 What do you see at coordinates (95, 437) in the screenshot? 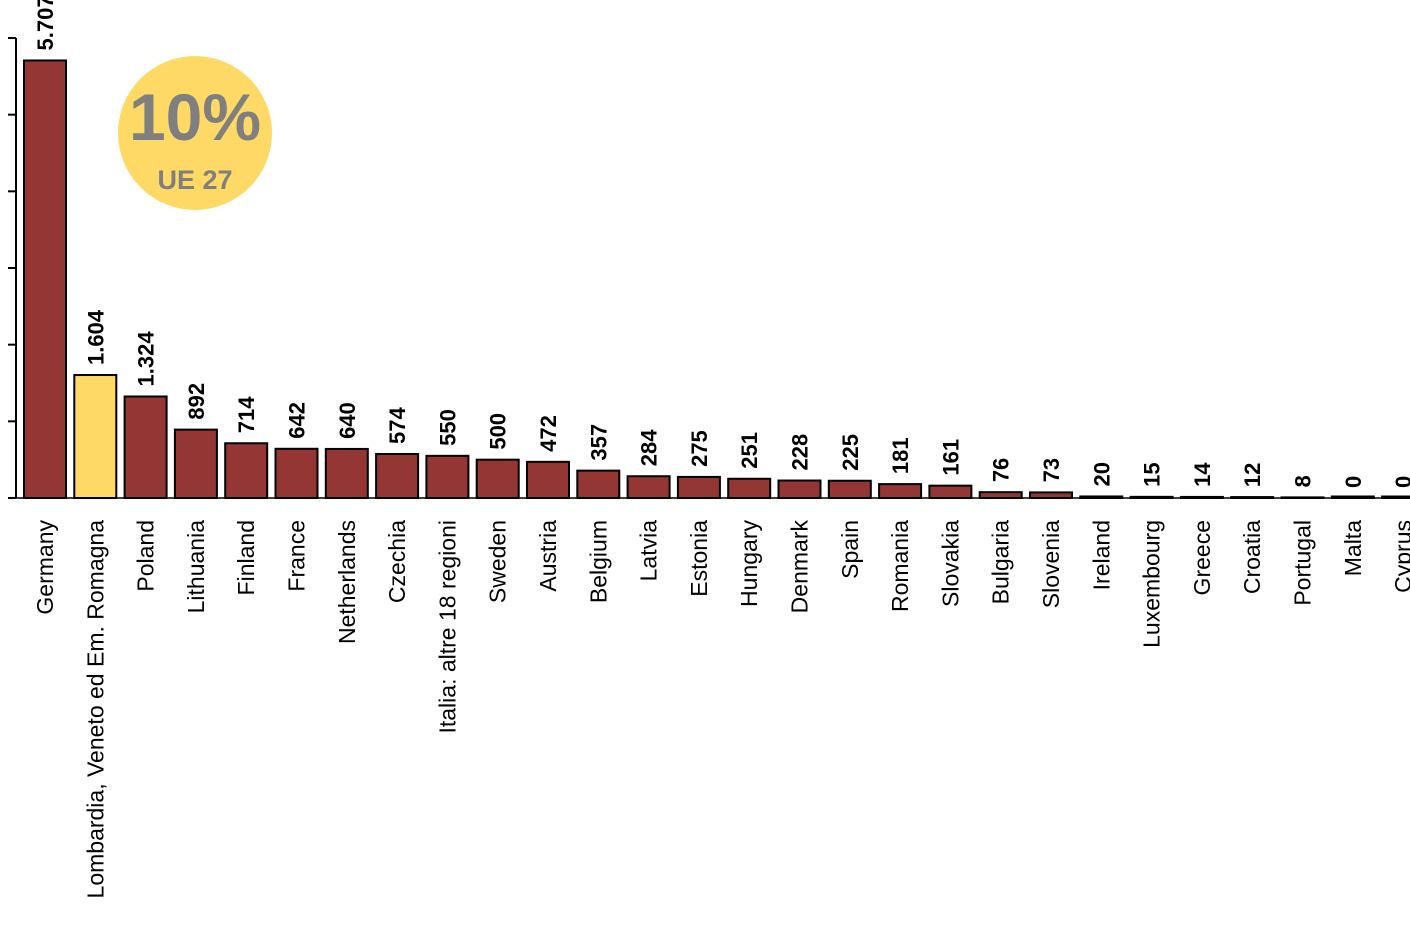
I see `bar-lombardia-veneto-ed-em-romagna` at bounding box center [95, 437].